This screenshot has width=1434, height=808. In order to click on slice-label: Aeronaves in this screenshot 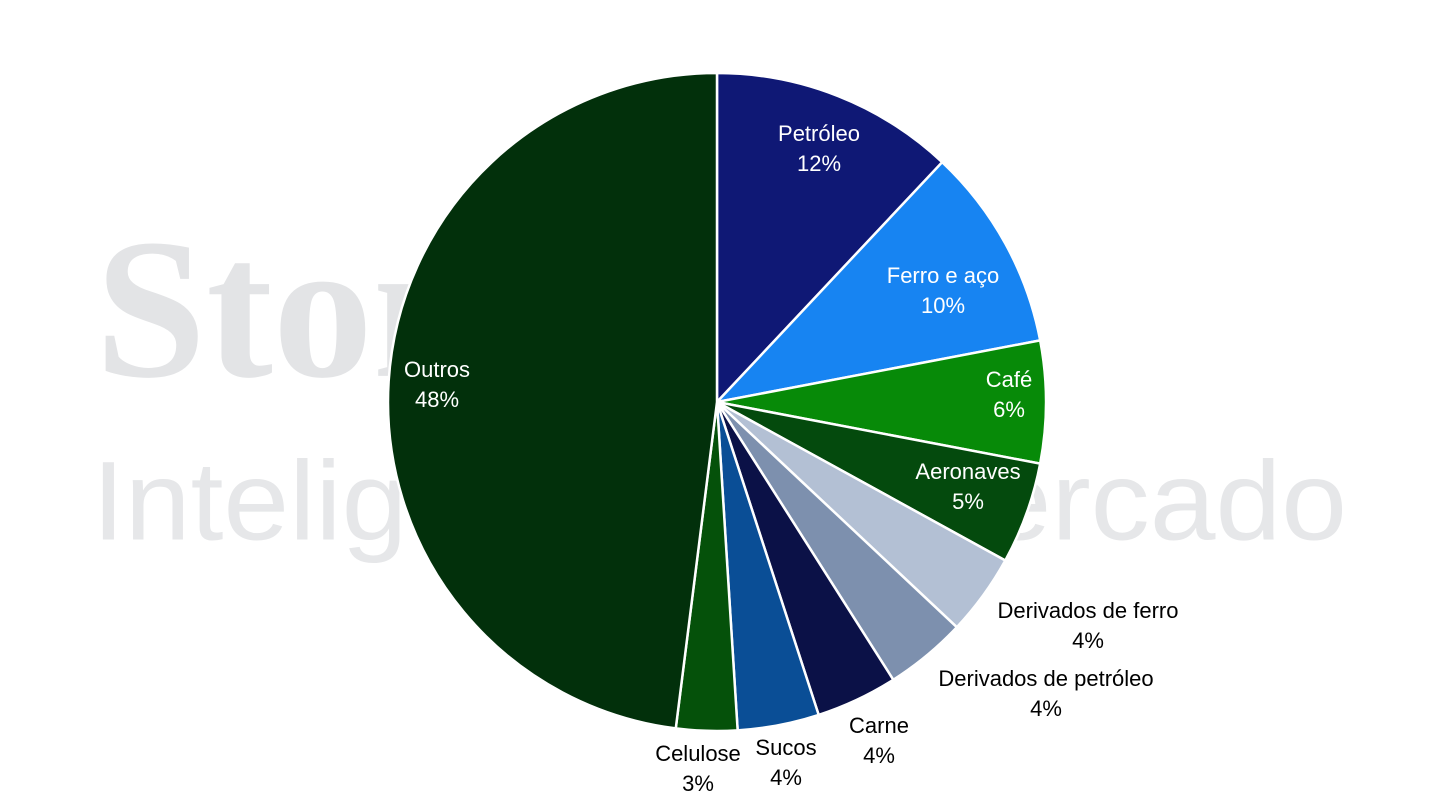, I will do `click(967, 471)`.